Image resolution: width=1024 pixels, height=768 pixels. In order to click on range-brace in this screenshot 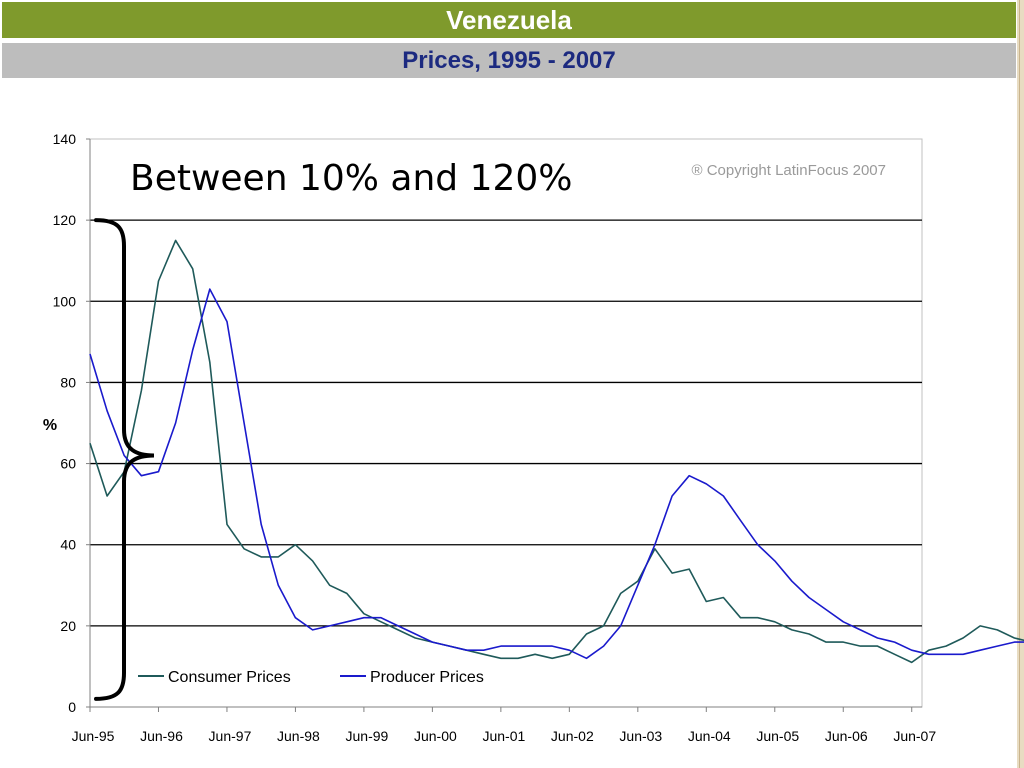, I will do `click(124, 459)`.